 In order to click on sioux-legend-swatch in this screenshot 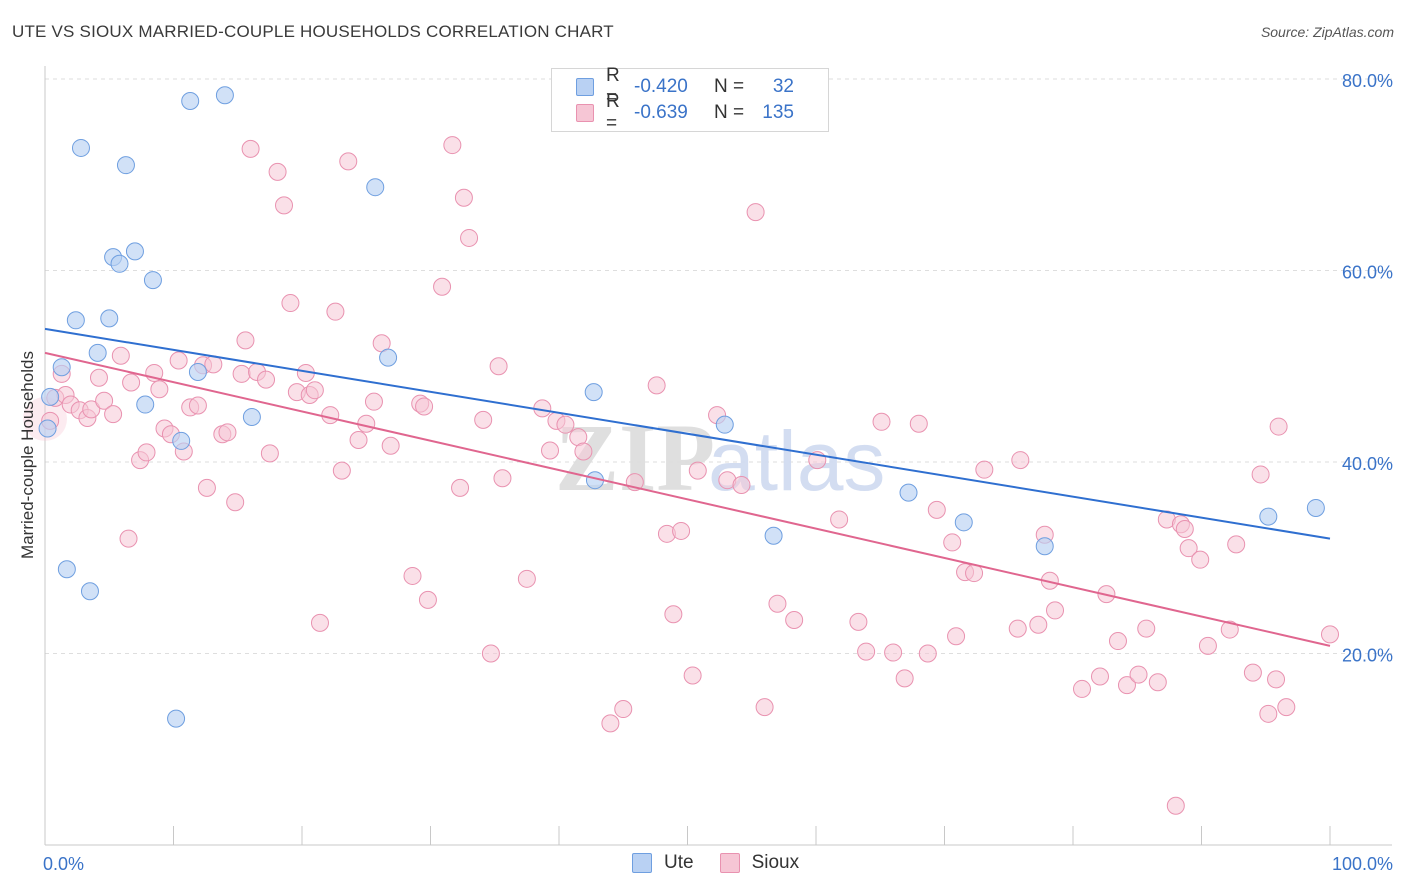, I will do `click(729, 863)`.